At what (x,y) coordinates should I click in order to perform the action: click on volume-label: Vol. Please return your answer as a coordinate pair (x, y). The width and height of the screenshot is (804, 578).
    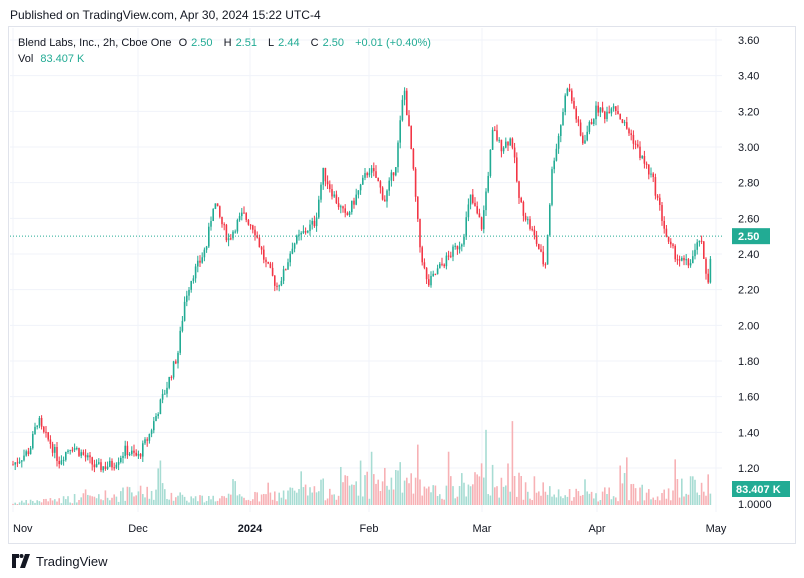
    Looking at the image, I should click on (26, 59).